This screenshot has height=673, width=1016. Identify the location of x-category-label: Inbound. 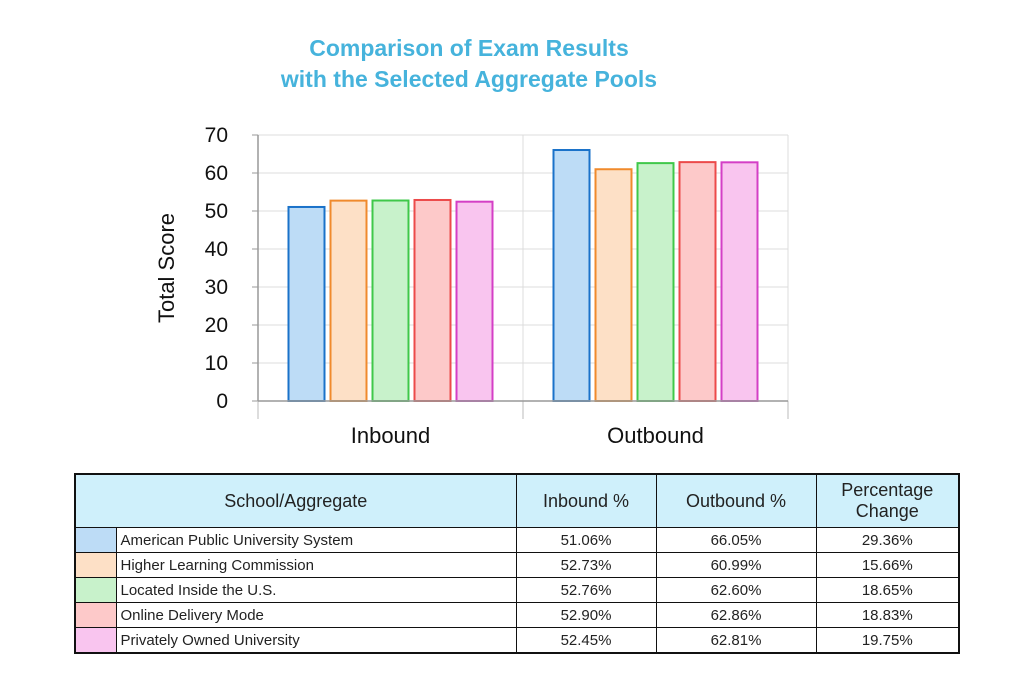
(391, 435).